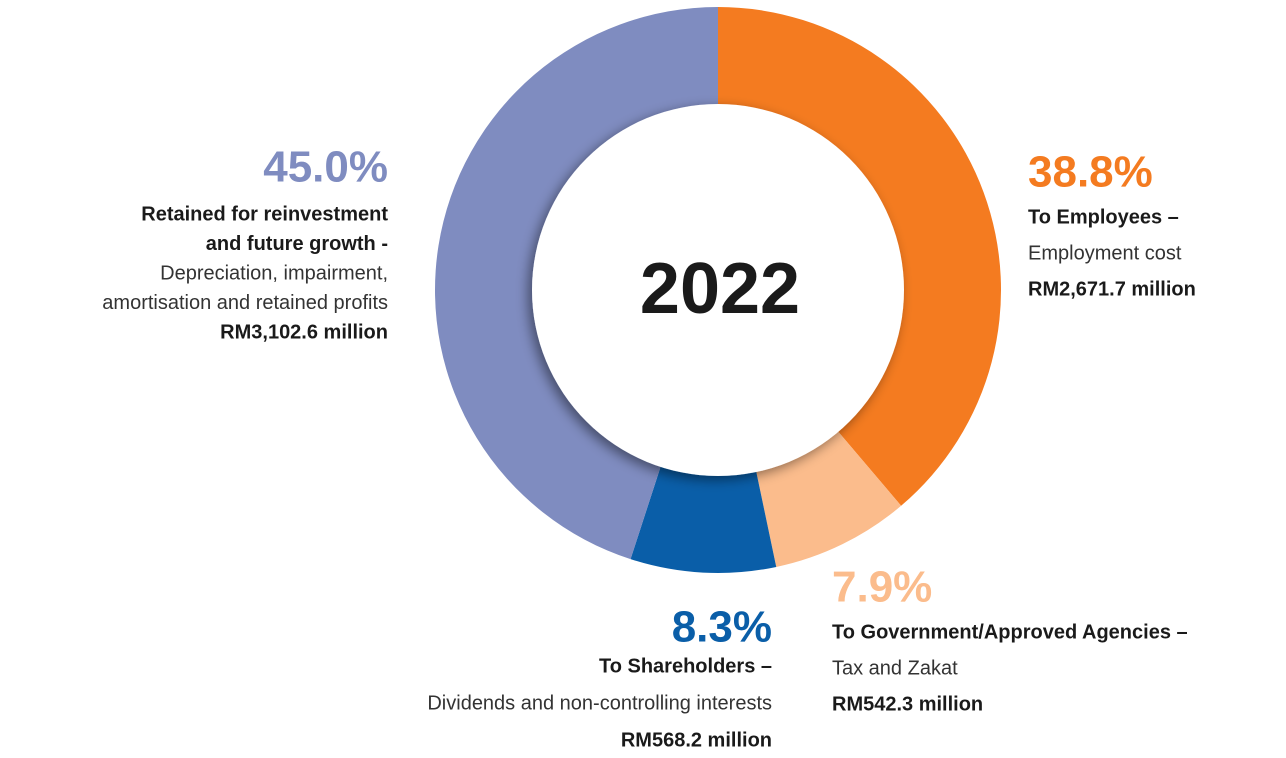  Describe the element at coordinates (599, 703) in the screenshot. I see `slice-description: Dividends and non-controlling interests` at that location.